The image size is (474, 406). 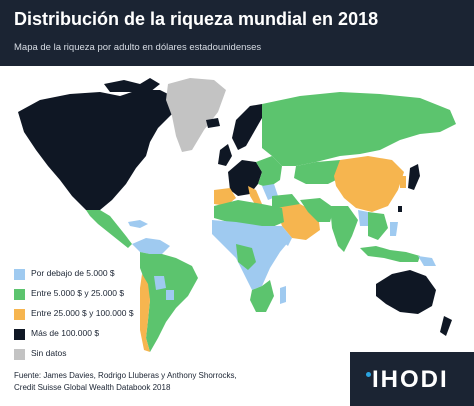 What do you see at coordinates (73, 273) in the screenshot?
I see `legend-label-low: Por debajo de 5.000 $` at bounding box center [73, 273].